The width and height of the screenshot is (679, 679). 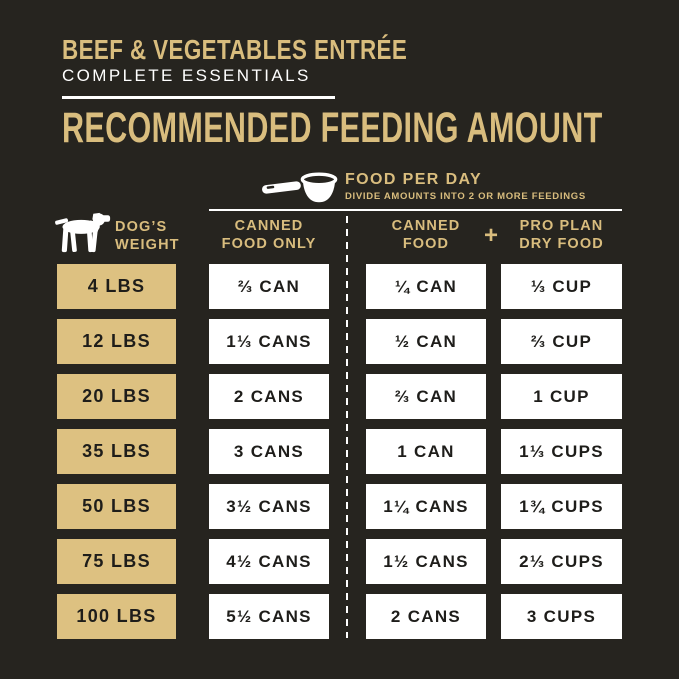 I want to click on weight-cell: 20 LBS, so click(x=116, y=396).